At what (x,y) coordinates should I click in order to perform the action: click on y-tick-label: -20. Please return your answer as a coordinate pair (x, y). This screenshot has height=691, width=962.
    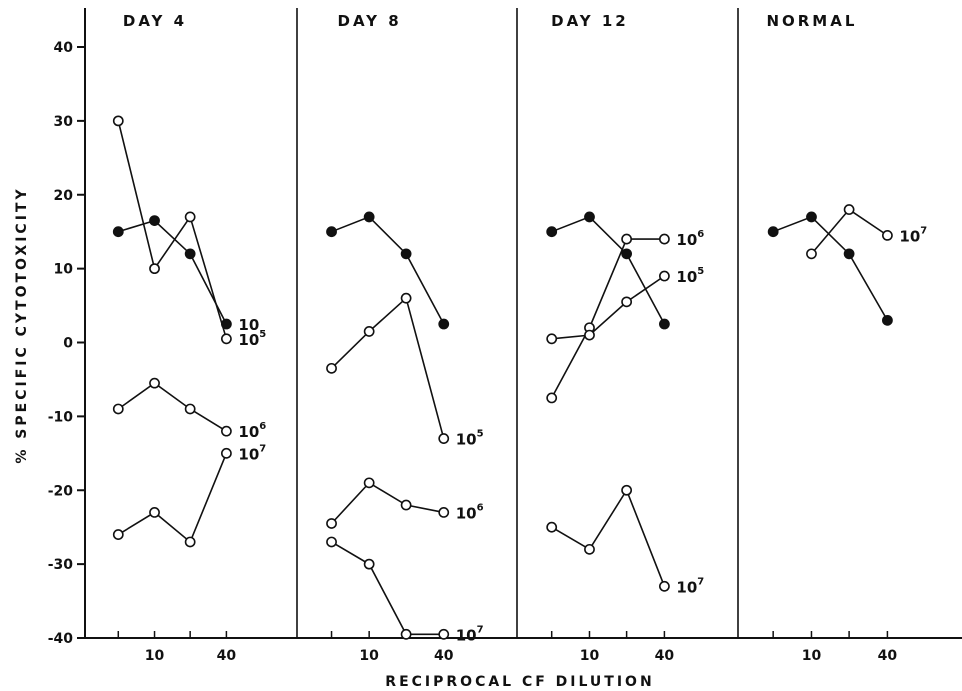
    Looking at the image, I should click on (61, 491).